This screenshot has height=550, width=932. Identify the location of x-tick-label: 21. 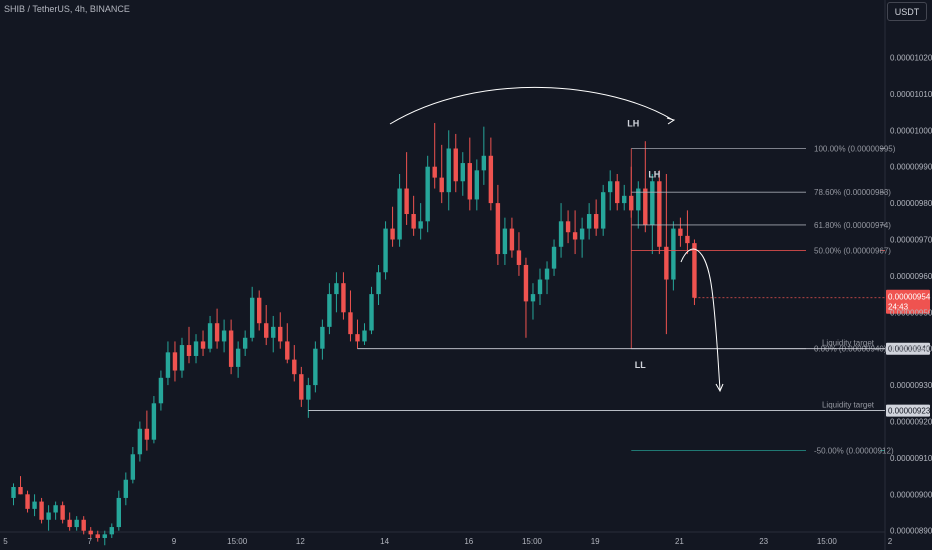
(679, 541).